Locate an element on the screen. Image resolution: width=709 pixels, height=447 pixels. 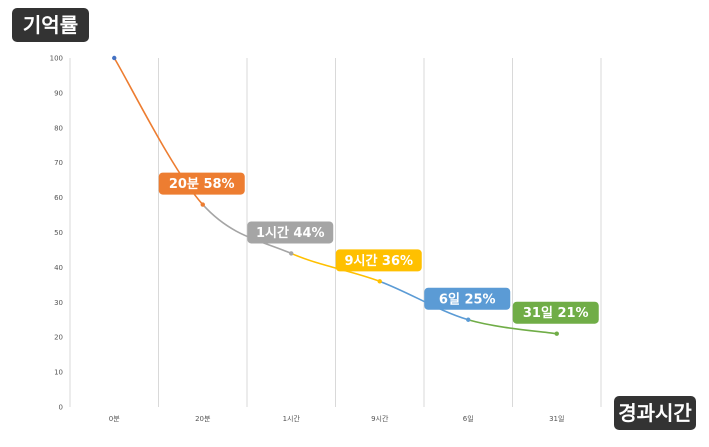
y-tick-label: 100 is located at coordinates (56, 59).